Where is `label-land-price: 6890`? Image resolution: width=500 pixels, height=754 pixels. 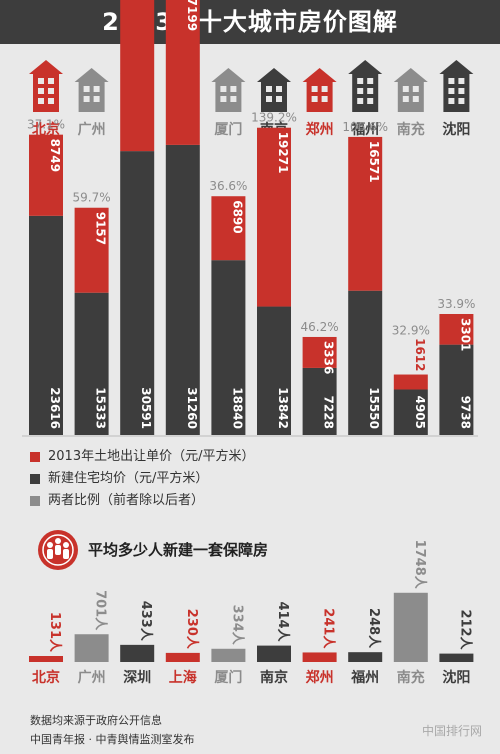
label-land-price: 6890 is located at coordinates (237, 216).